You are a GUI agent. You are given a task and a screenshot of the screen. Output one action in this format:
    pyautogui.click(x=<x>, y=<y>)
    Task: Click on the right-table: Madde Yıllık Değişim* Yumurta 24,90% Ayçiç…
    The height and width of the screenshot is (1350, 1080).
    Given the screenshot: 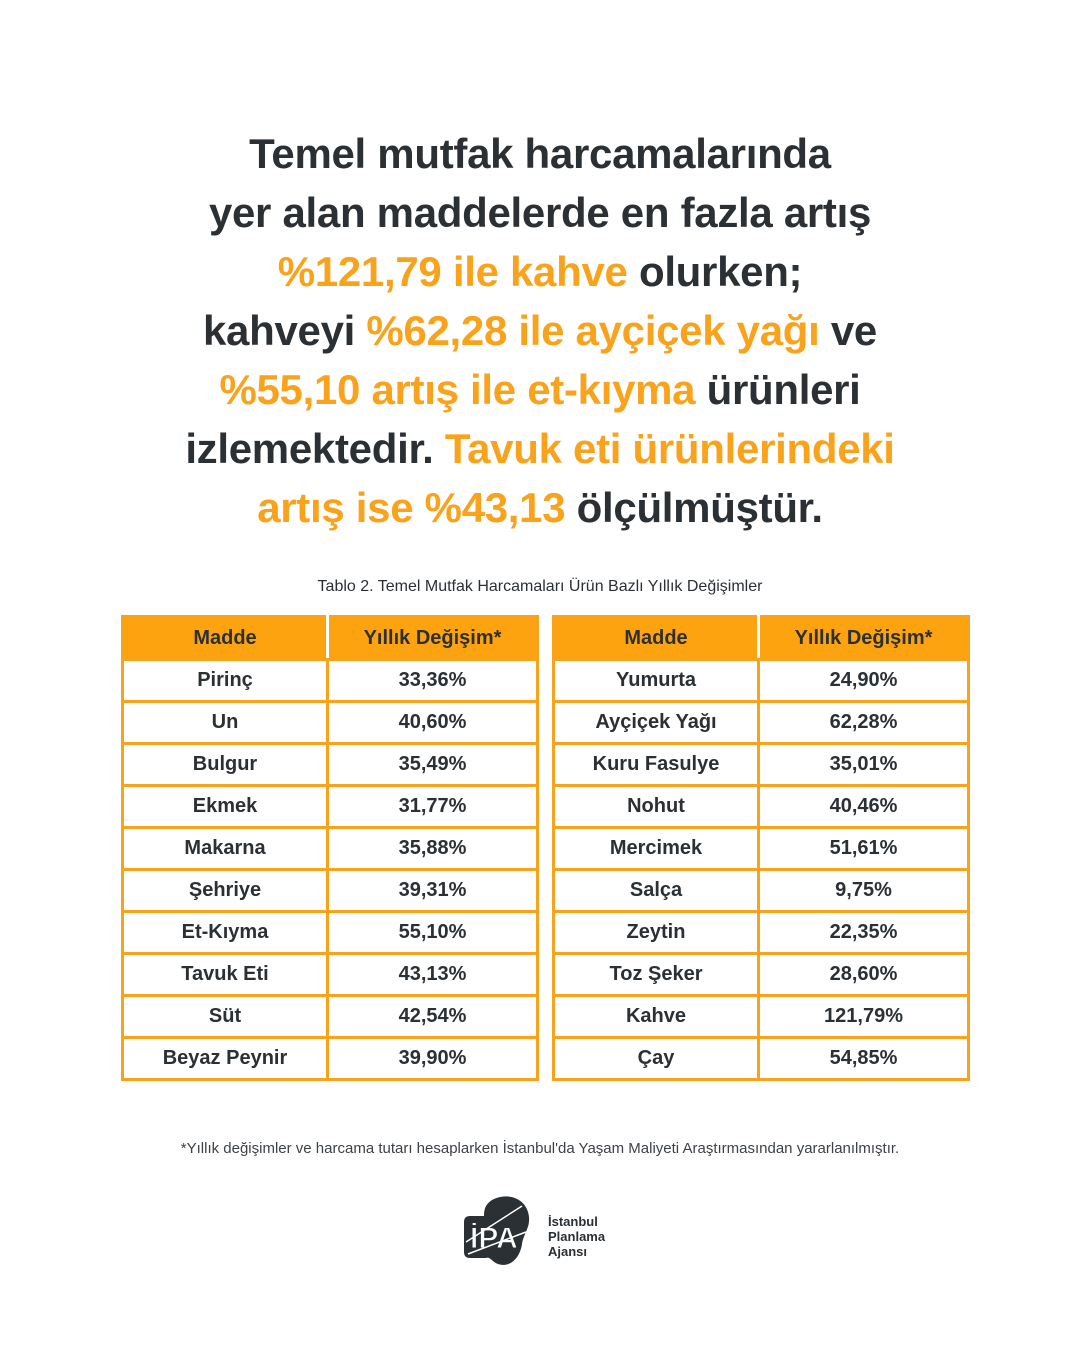 What is the action you would take?
    pyautogui.click(x=761, y=848)
    